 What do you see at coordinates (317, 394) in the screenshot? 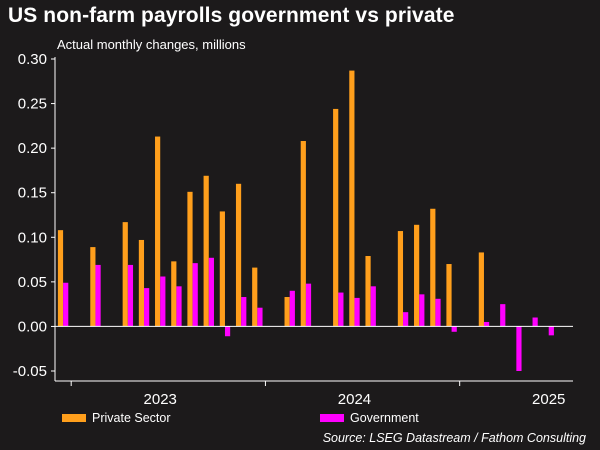
I see `x-axis: 2023 2024 2025` at bounding box center [317, 394].